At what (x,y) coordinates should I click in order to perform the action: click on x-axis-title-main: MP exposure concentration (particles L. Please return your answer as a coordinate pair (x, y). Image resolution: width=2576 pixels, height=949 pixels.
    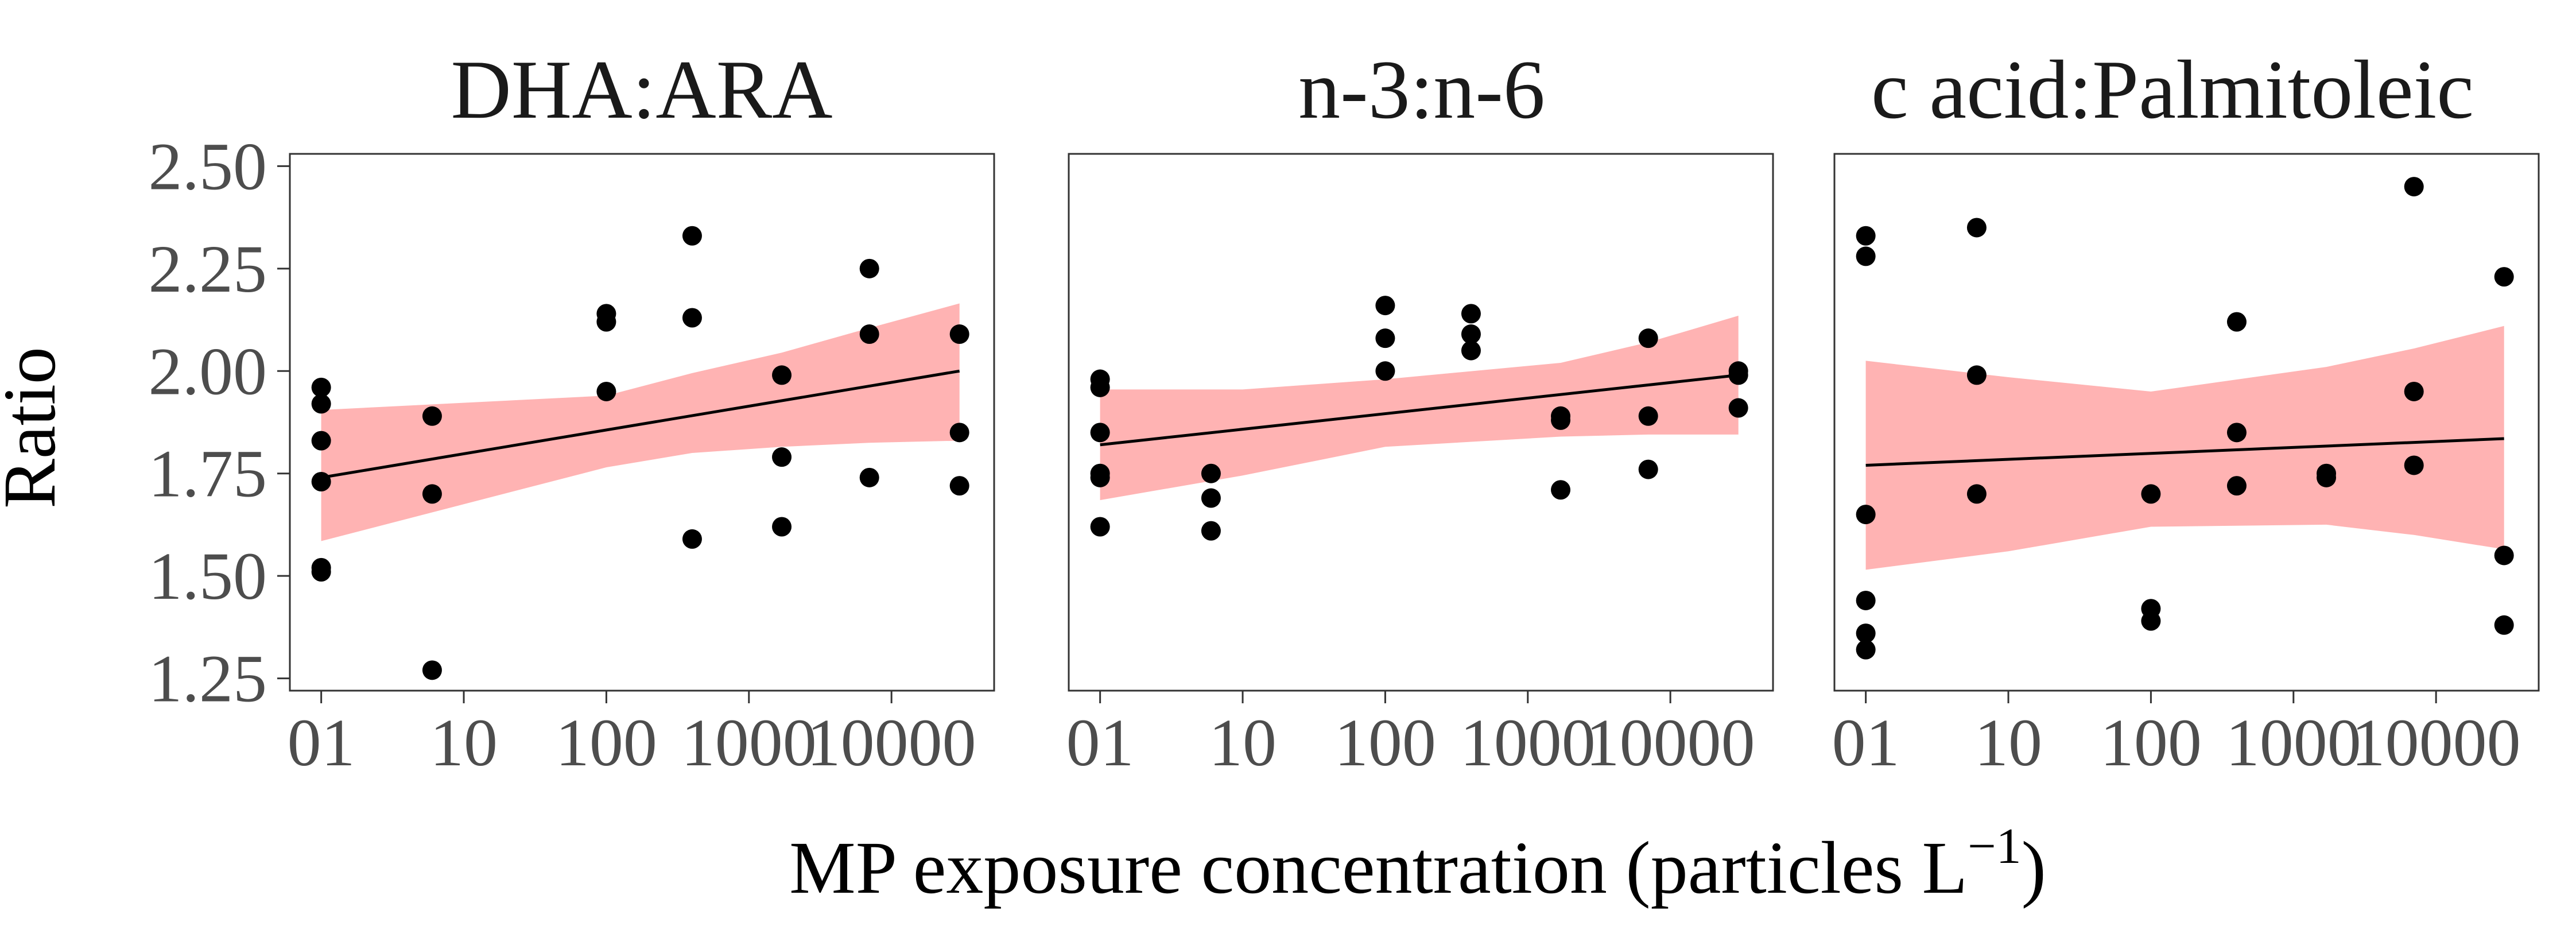
    Looking at the image, I should click on (1378, 868).